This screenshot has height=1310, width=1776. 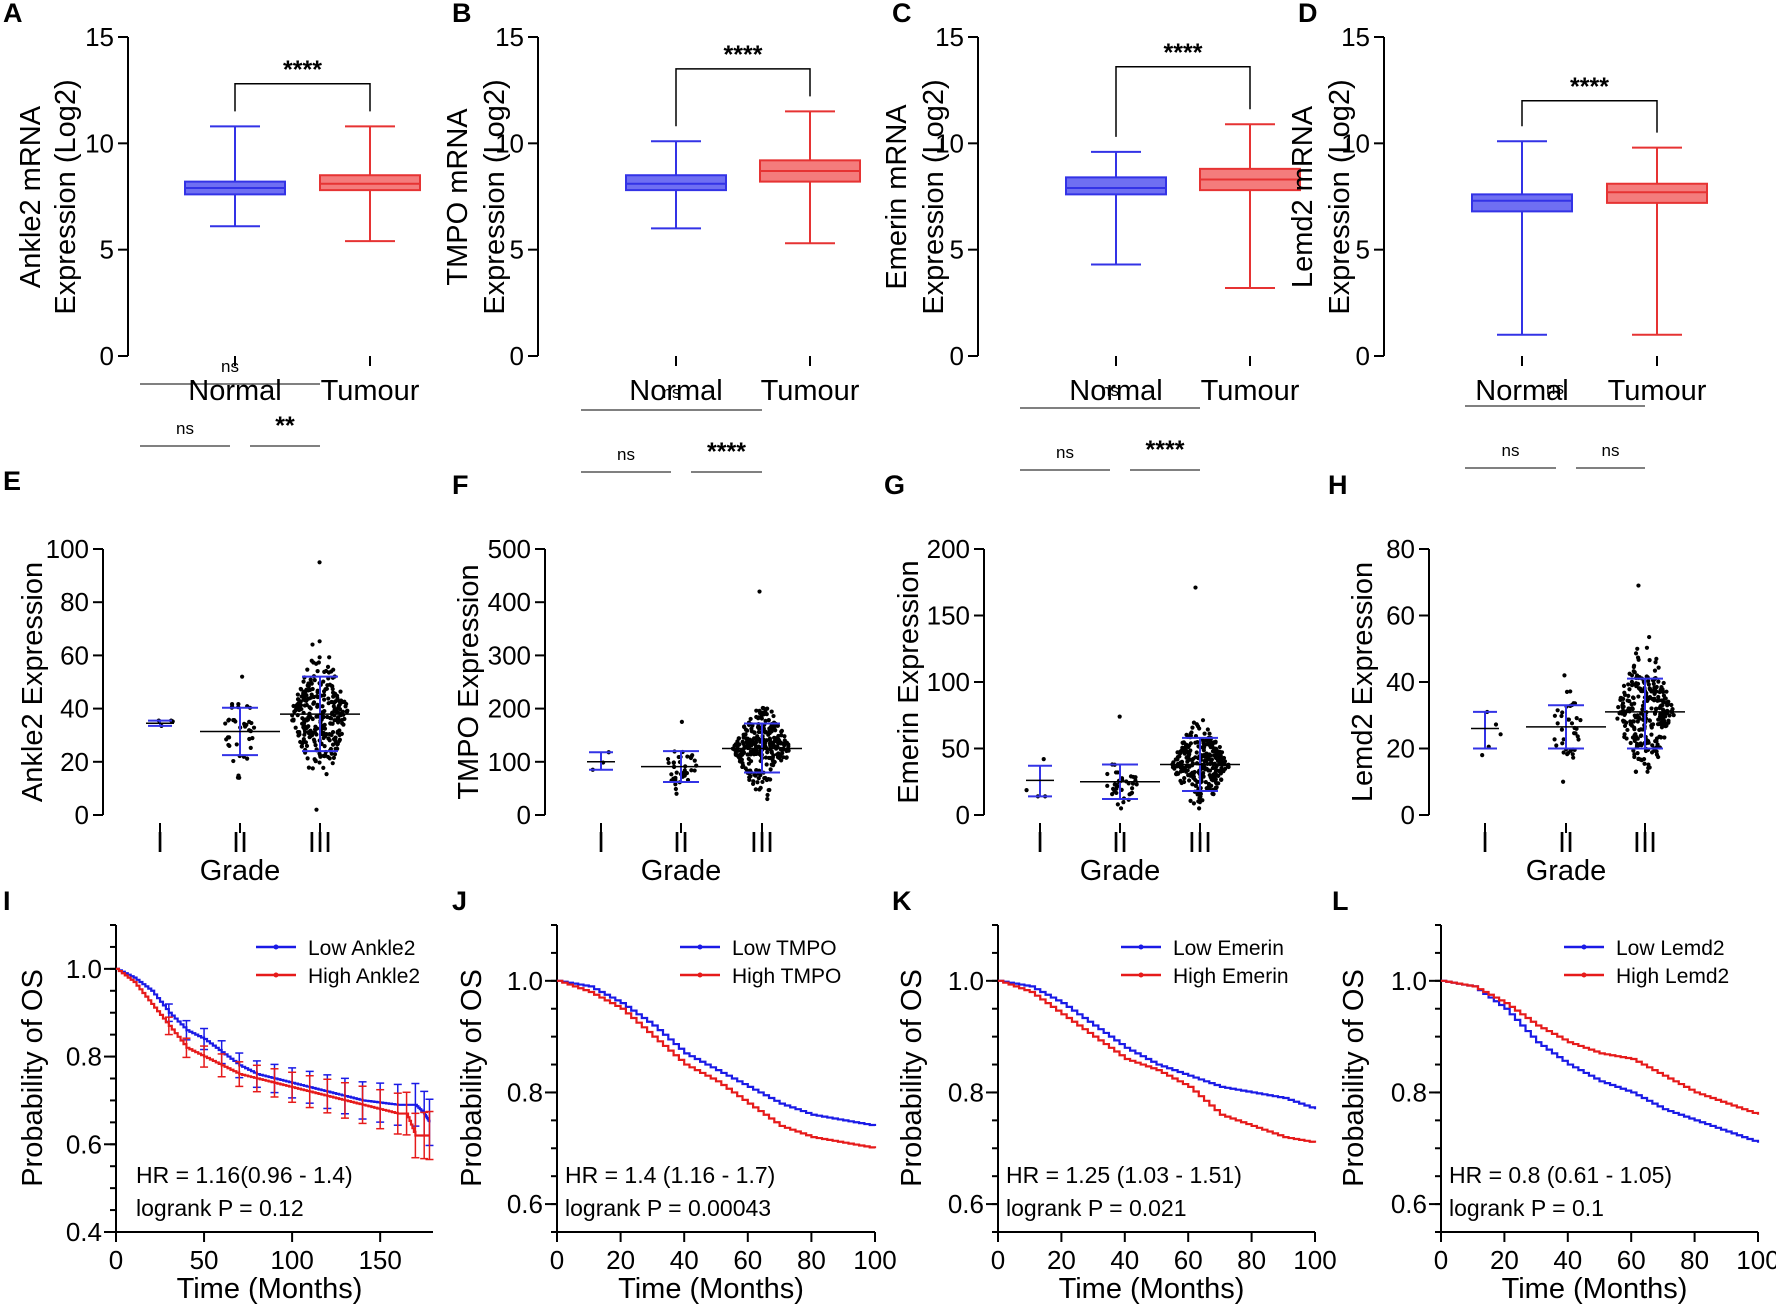 What do you see at coordinates (963, 815) in the screenshot?
I see `y-tick-label: 0` at bounding box center [963, 815].